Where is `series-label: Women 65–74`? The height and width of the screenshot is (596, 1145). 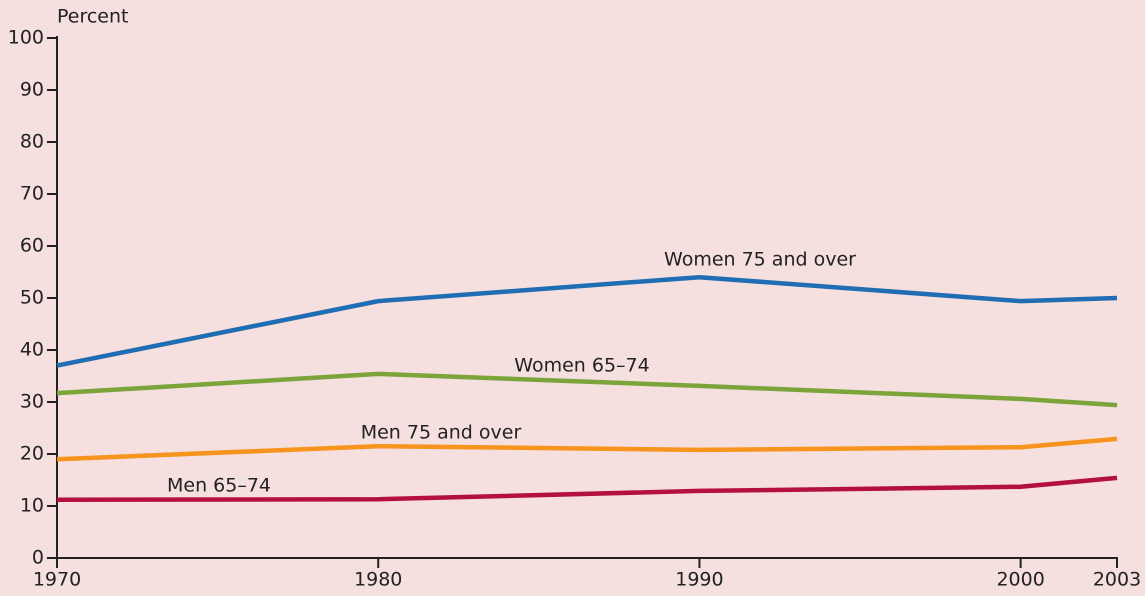 series-label: Women 65–74 is located at coordinates (581, 366).